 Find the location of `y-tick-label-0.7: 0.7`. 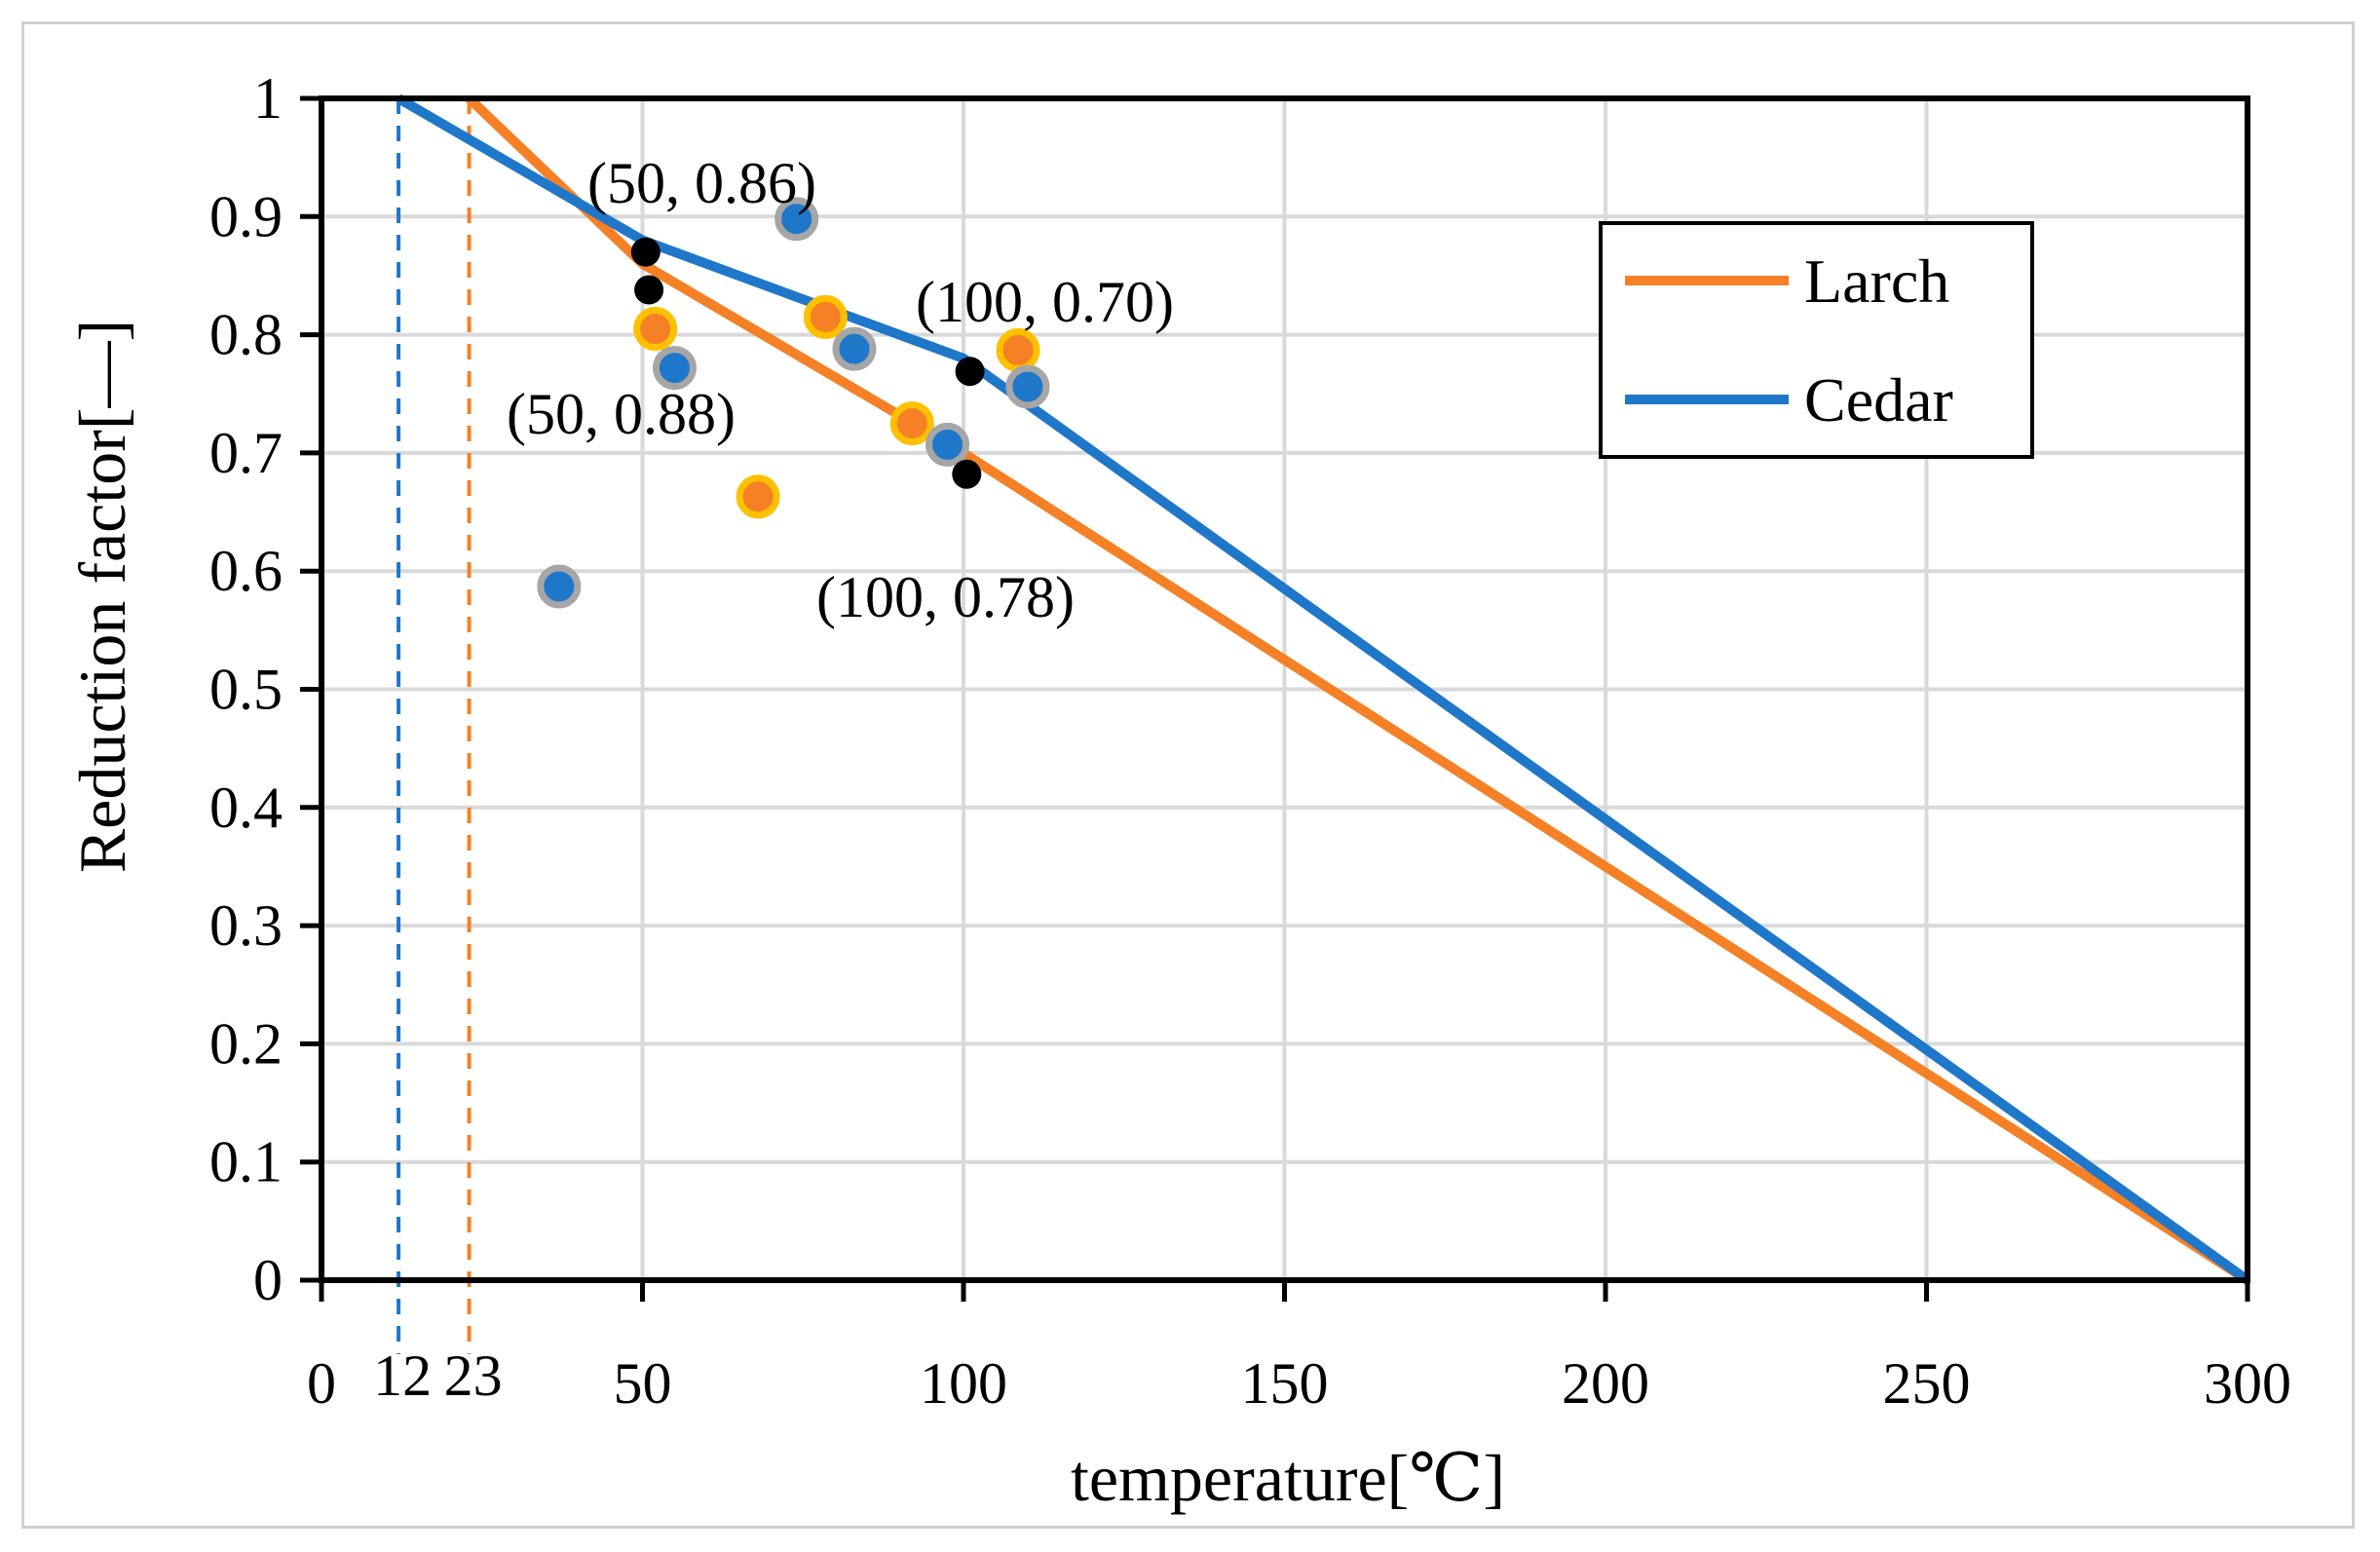

y-tick-label-0.7: 0.7 is located at coordinates (246, 453).